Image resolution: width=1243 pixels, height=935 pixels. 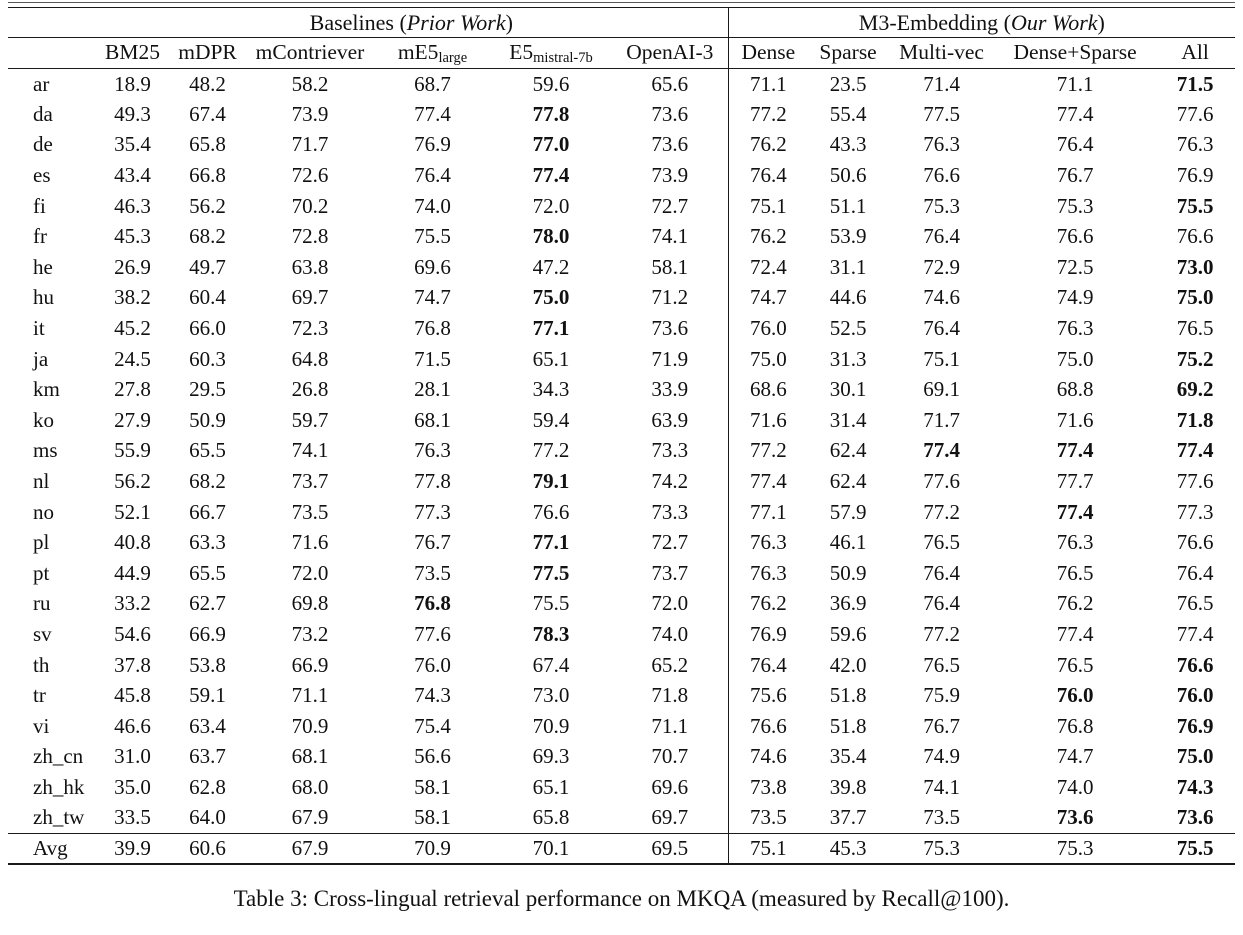 I want to click on value-cell: 60.4, so click(x=207, y=297).